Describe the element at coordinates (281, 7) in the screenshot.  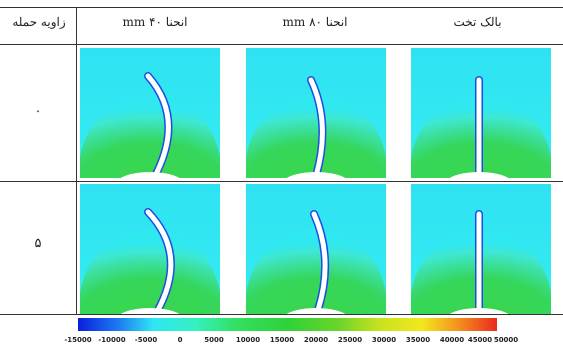
I see `top-rule` at that location.